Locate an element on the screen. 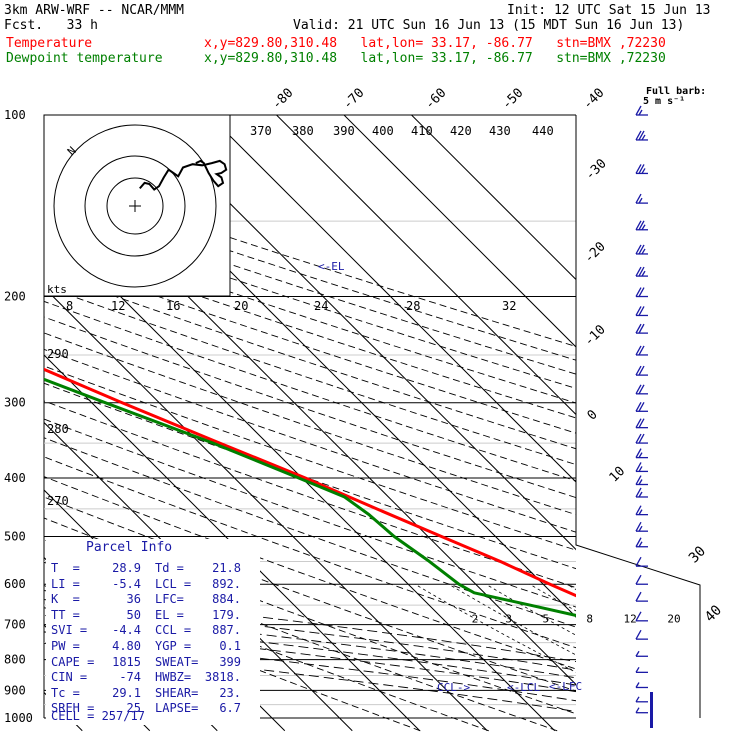  hodograph-ring is located at coordinates (135, 206).